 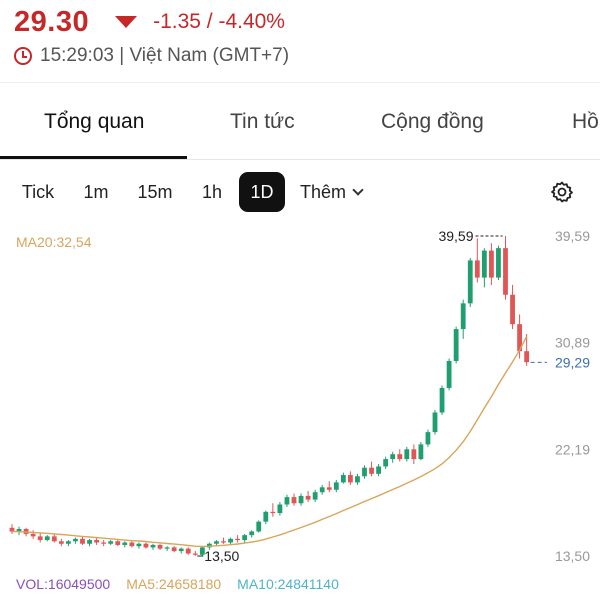 I want to click on clock-icon, so click(x=23, y=56).